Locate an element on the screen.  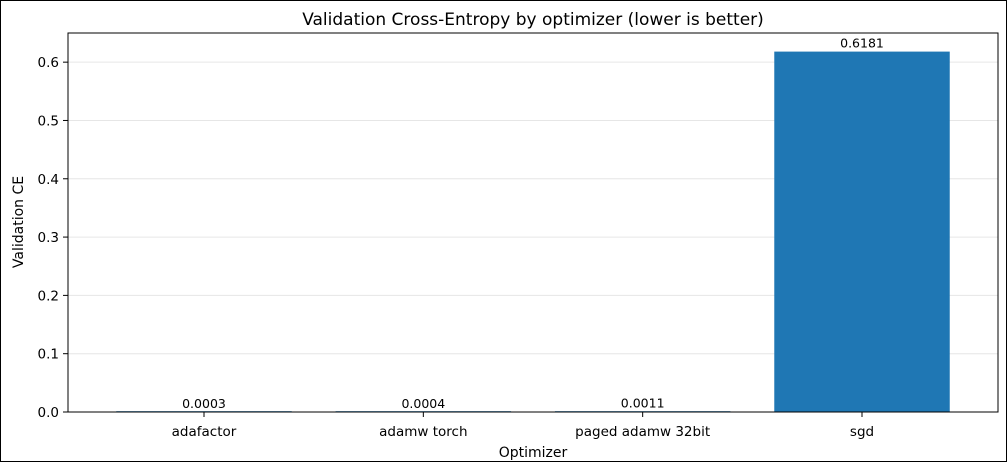
y-tick-label: 0.3 is located at coordinates (48, 238).